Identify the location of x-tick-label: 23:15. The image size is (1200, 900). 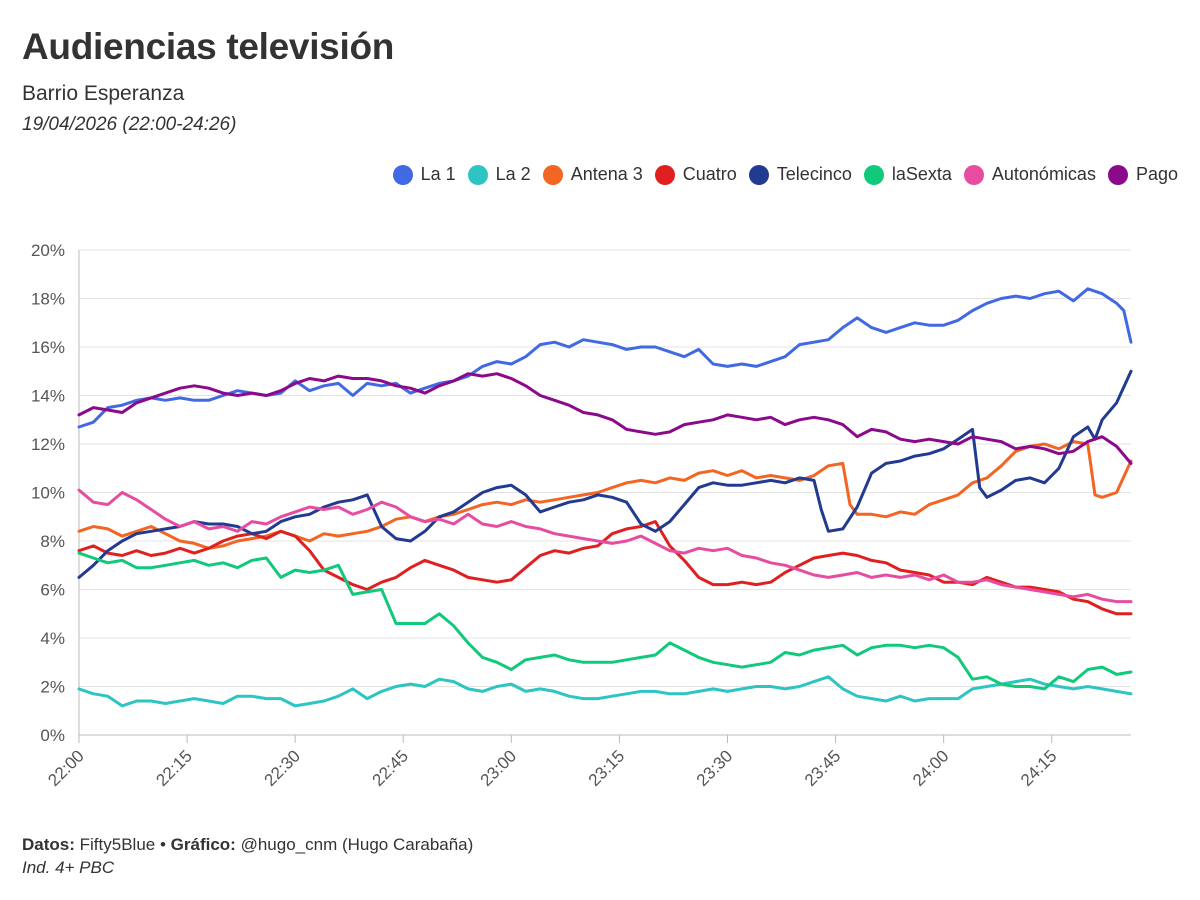
(607, 768).